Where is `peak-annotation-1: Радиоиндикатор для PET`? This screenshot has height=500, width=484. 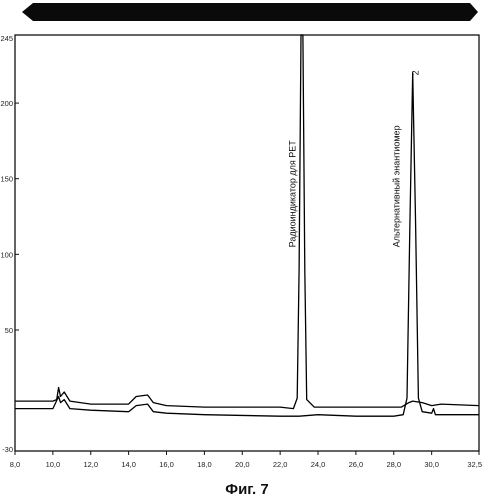 peak-annotation-1: Радиоиндикатор для PET is located at coordinates (292, 194).